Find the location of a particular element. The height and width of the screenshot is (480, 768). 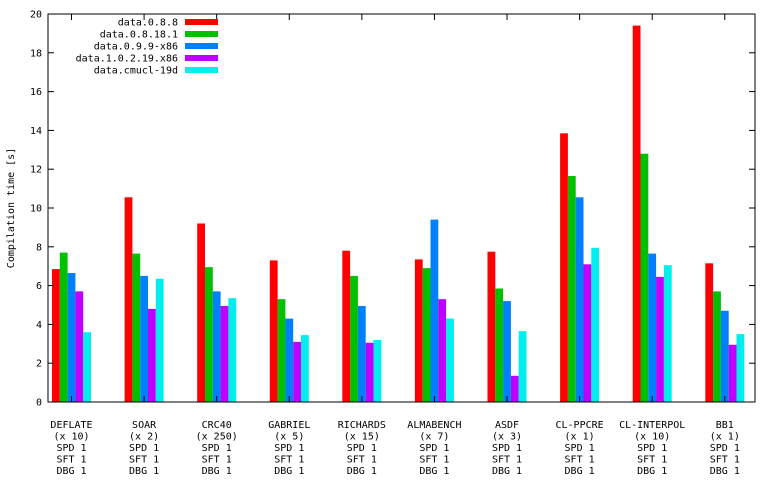

y-tick-label: 16 is located at coordinates (36, 92).